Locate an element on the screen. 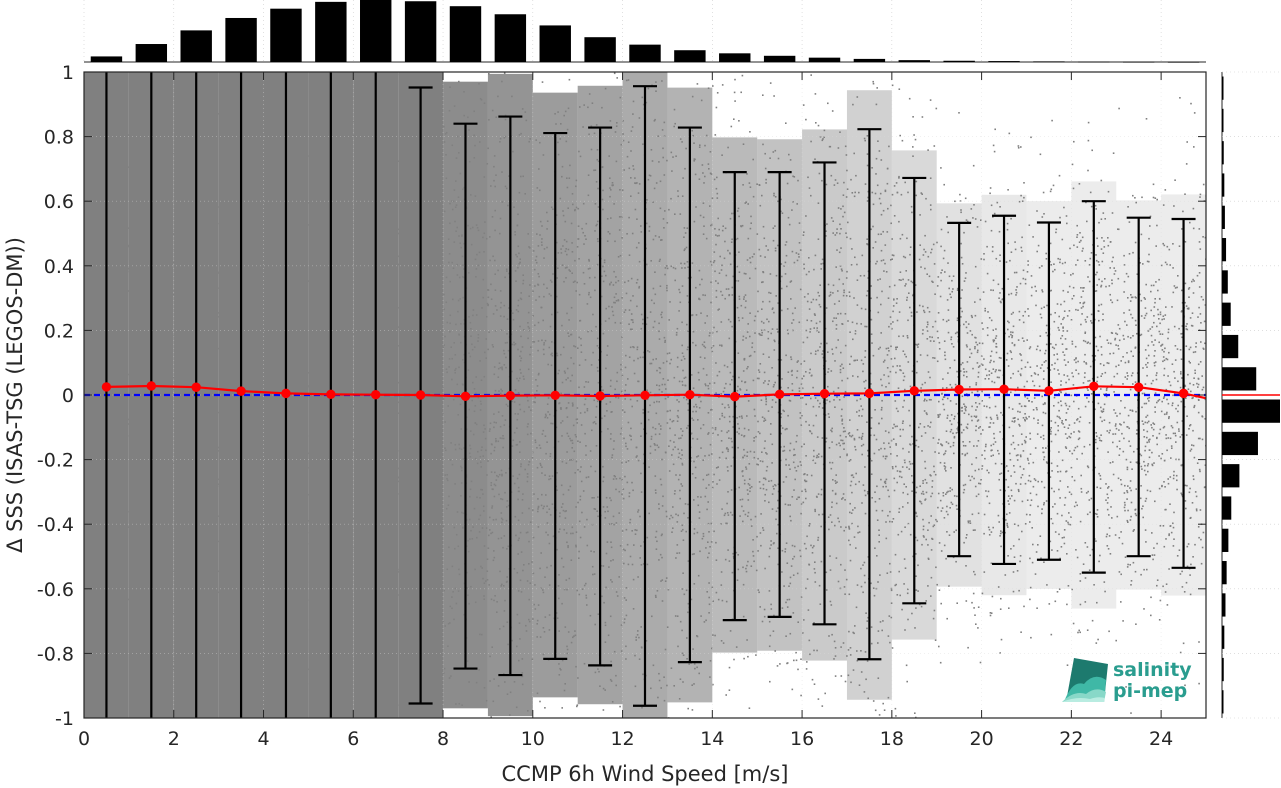 This screenshot has width=1281, height=788. y-tick-label: 0.4 is located at coordinates (59, 267).